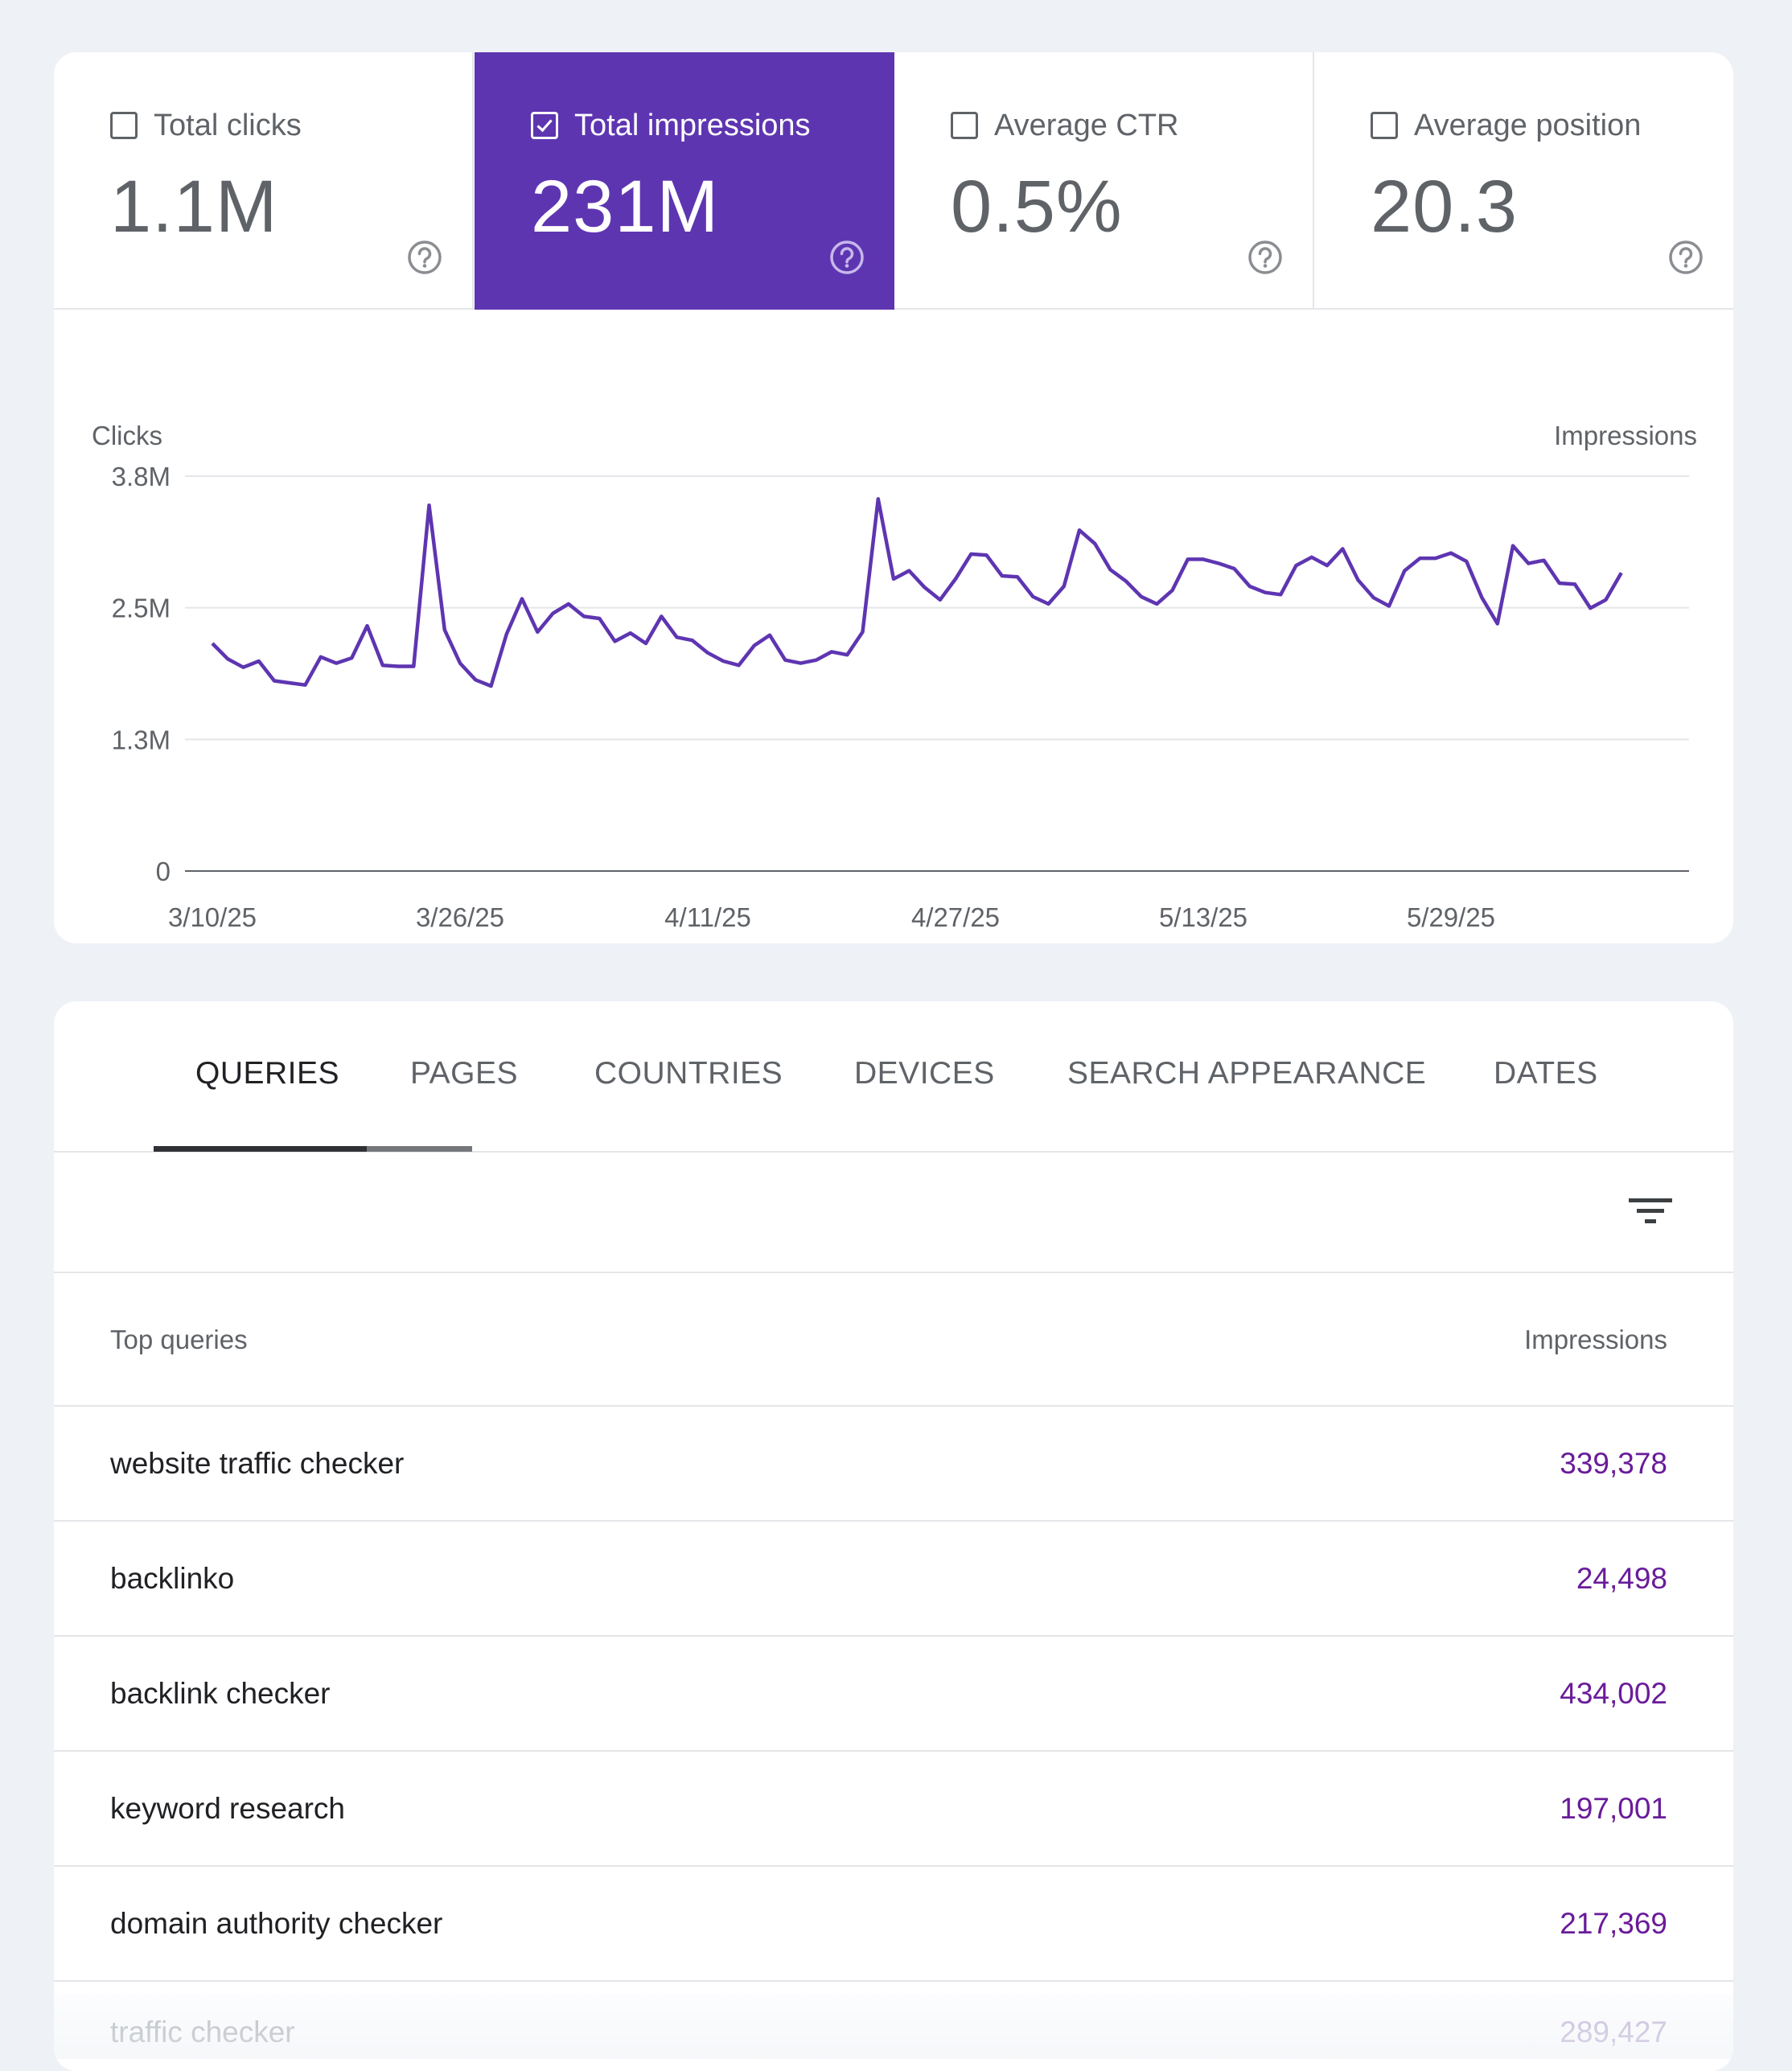 The image size is (1792, 2071). Describe the element at coordinates (1650, 1211) in the screenshot. I see `filter-icon` at that location.